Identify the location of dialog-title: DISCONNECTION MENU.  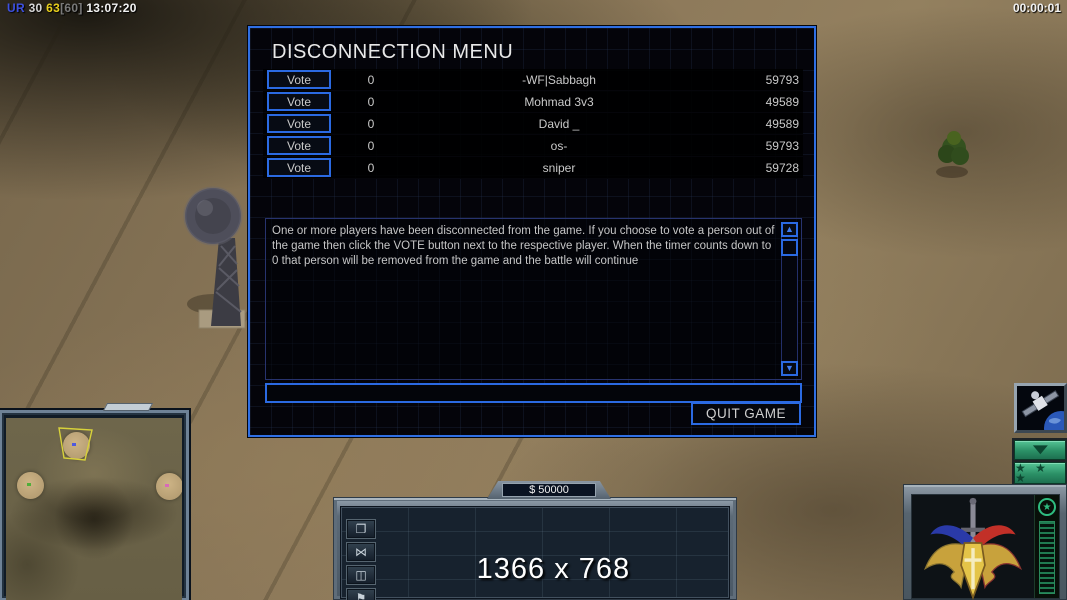
(393, 52).